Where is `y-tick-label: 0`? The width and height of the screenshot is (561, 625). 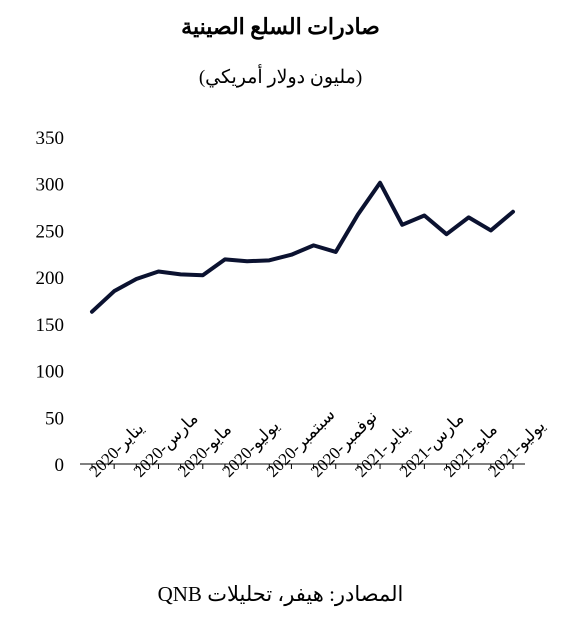 y-tick-label: 0 is located at coordinates (60, 465).